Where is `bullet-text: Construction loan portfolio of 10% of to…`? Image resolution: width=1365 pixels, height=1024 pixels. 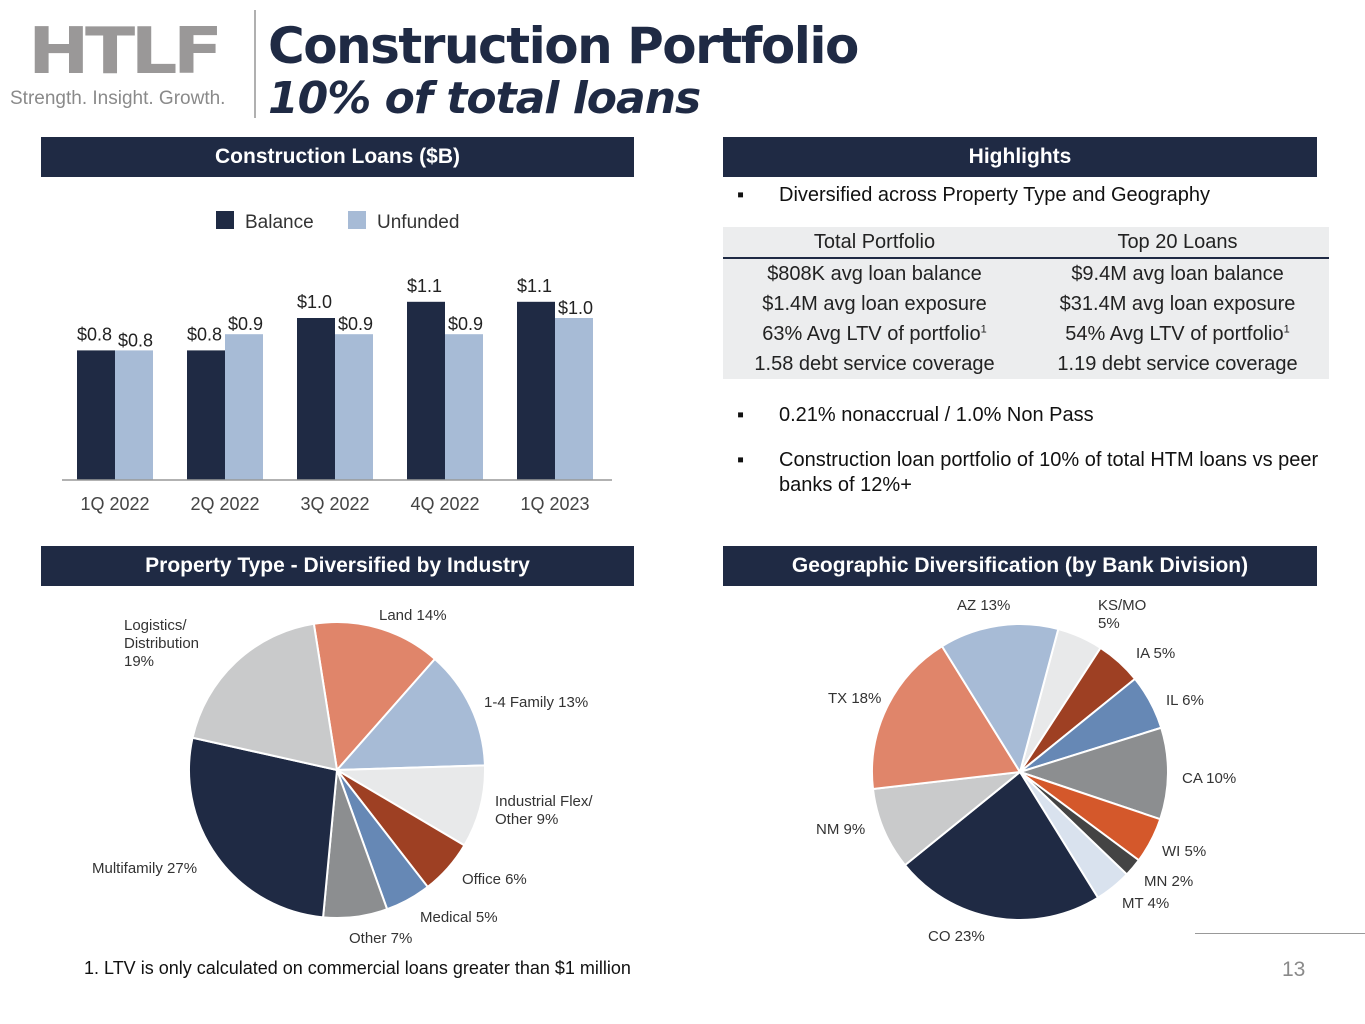 bullet-text: Construction loan portfolio of 10% of to… is located at coordinates (1049, 472).